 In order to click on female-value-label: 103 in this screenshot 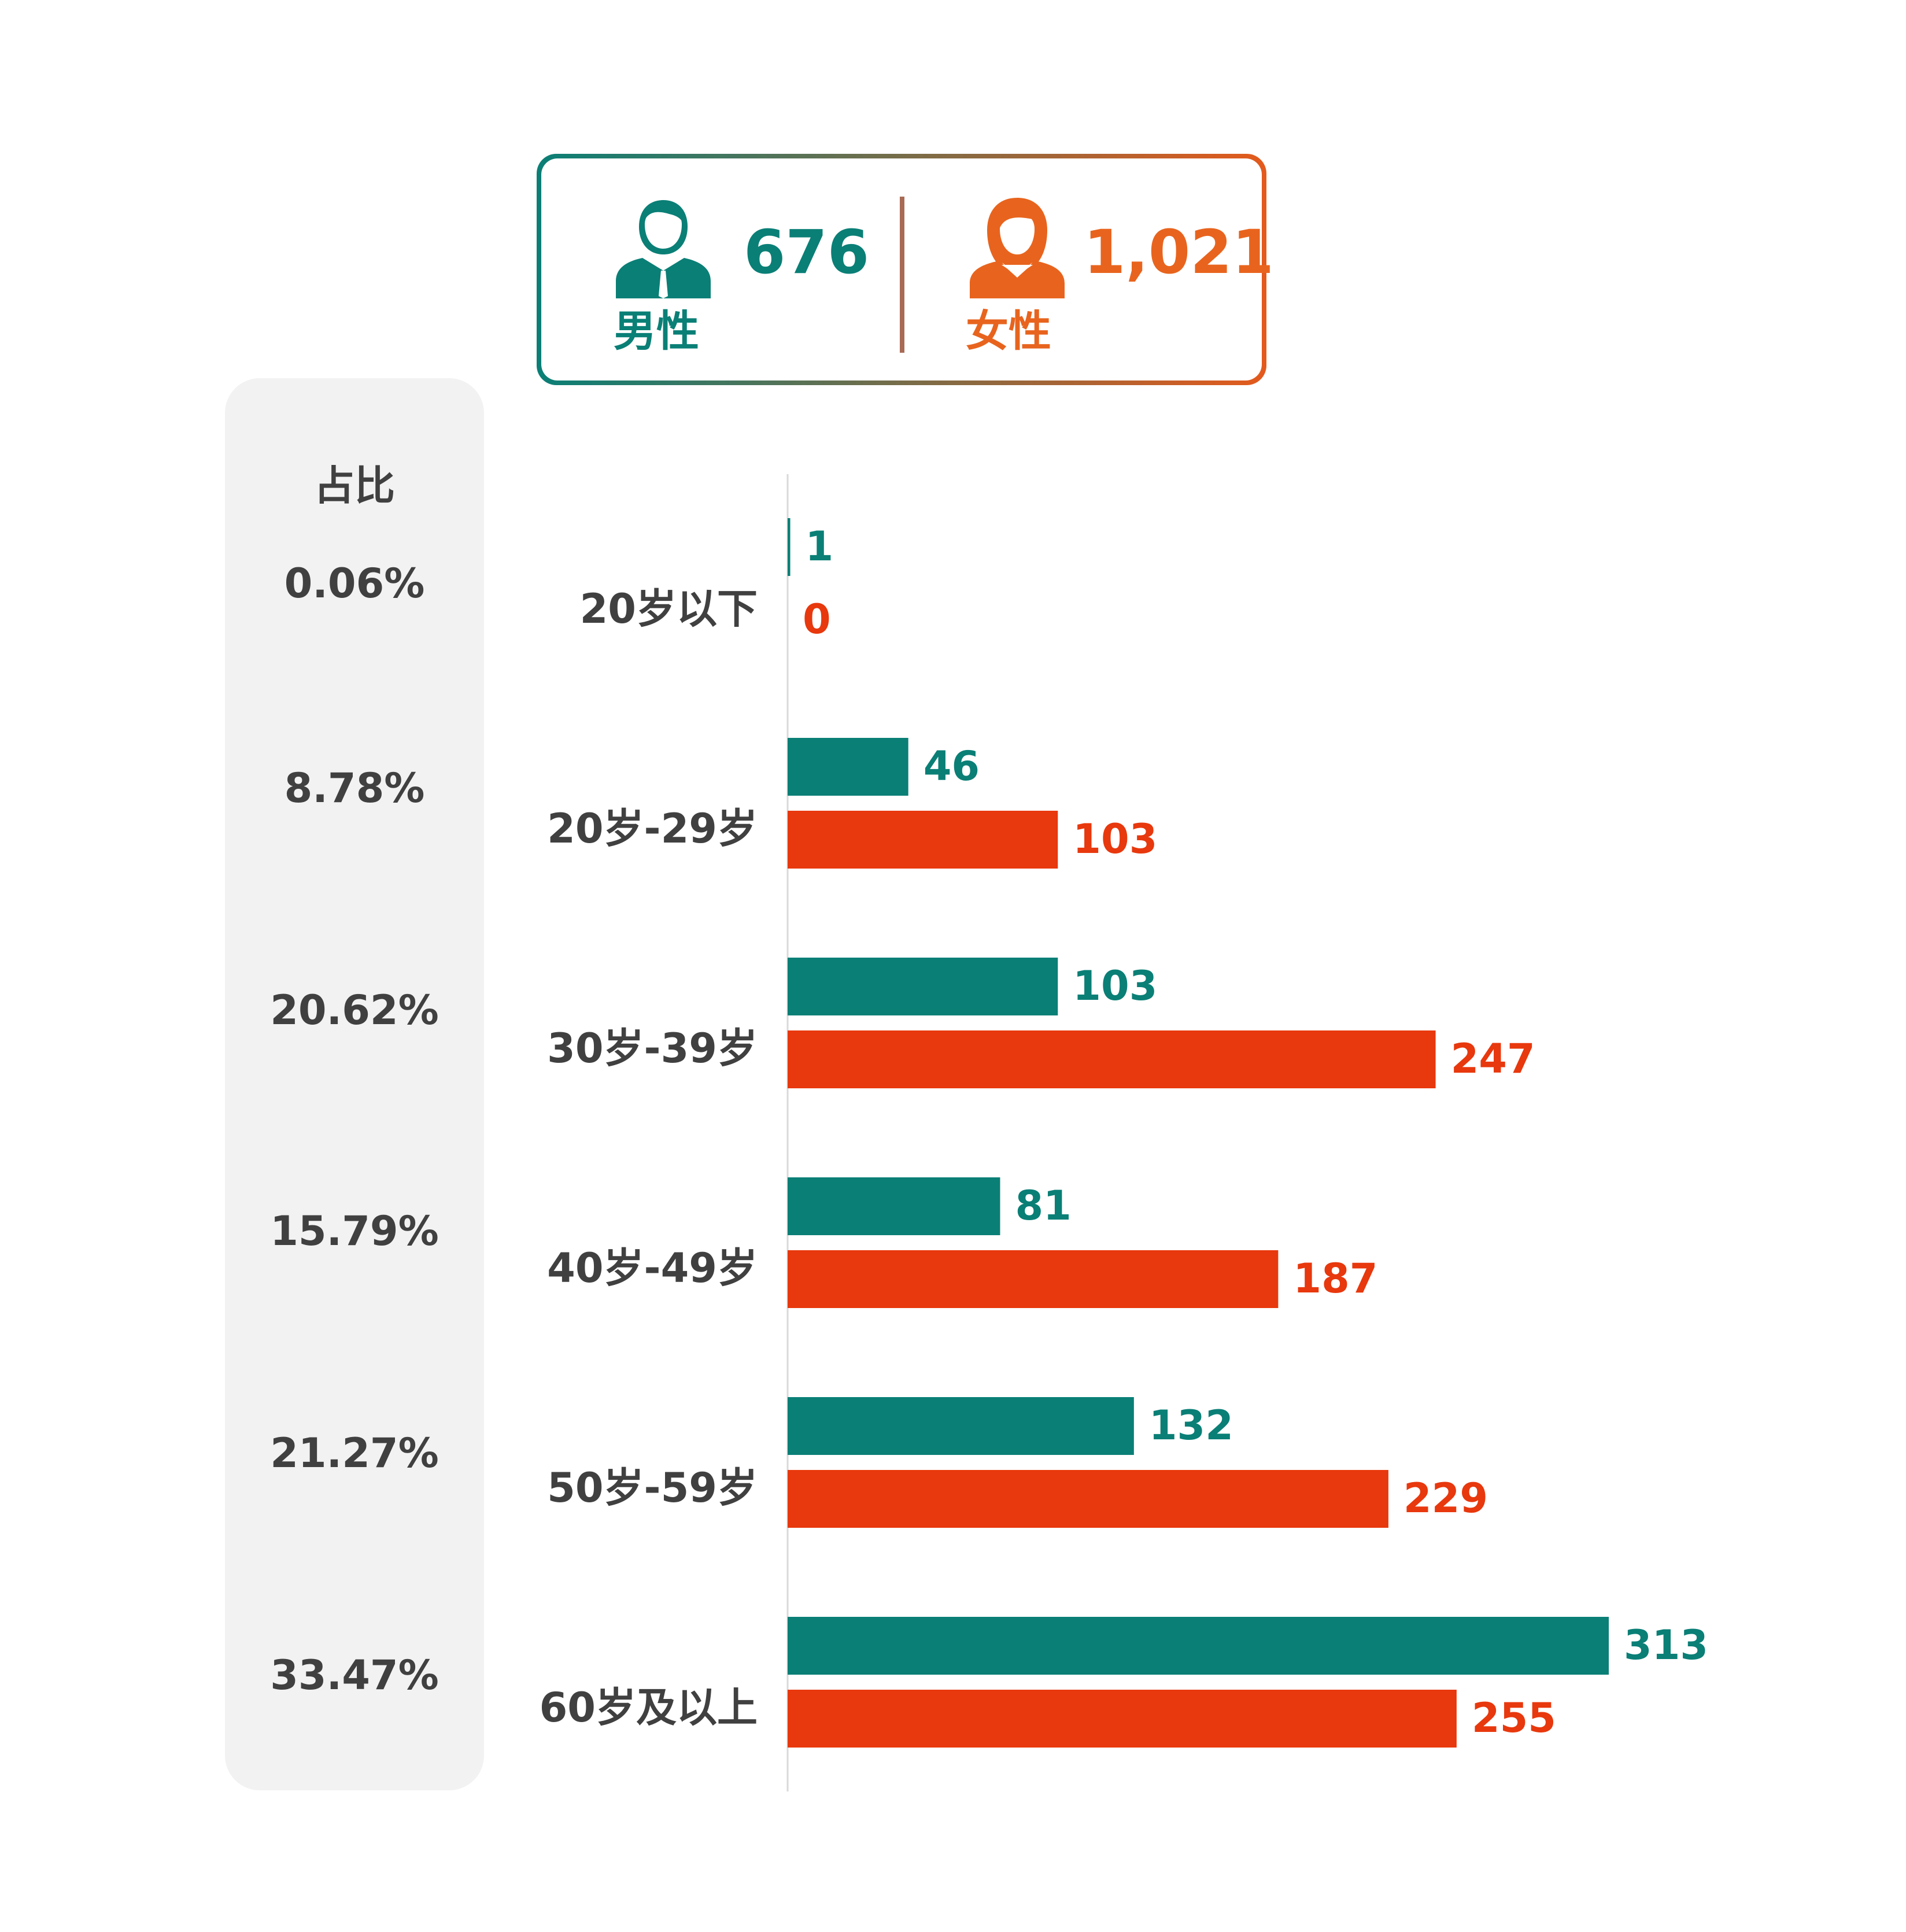, I will do `click(1115, 839)`.